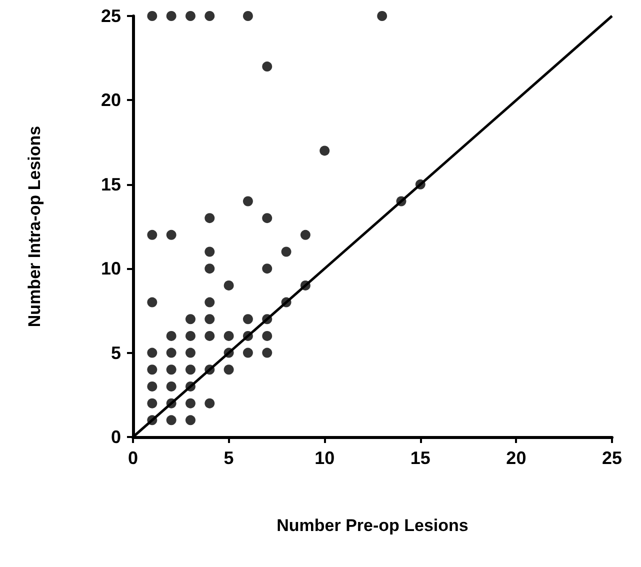  I want to click on x-tick-label: 0, so click(133, 458).